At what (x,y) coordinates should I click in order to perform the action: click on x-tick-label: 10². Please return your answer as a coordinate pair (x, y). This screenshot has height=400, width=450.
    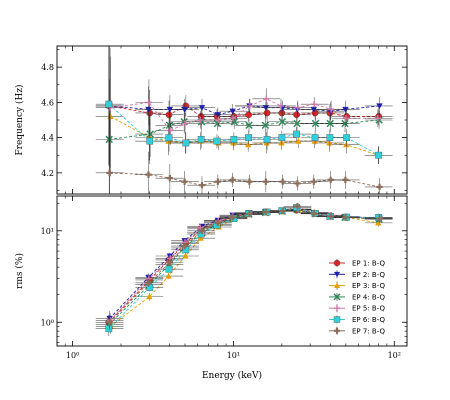
    Looking at the image, I should click on (394, 355).